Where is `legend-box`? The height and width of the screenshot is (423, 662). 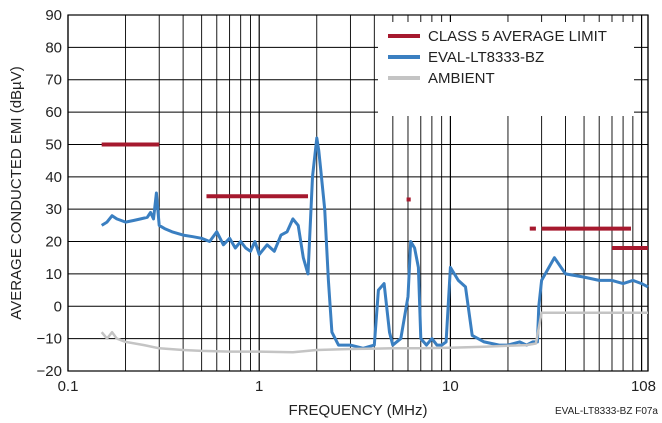 legend-box is located at coordinates (506, 69).